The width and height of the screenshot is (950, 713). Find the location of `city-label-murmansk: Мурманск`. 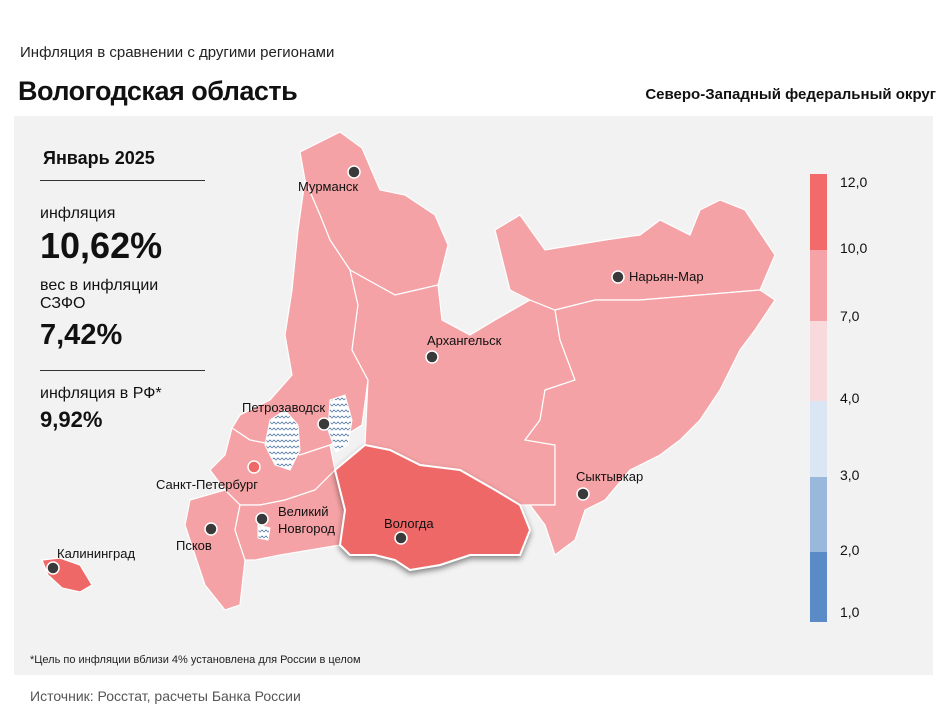

city-label-murmansk: Мурманск is located at coordinates (328, 186).